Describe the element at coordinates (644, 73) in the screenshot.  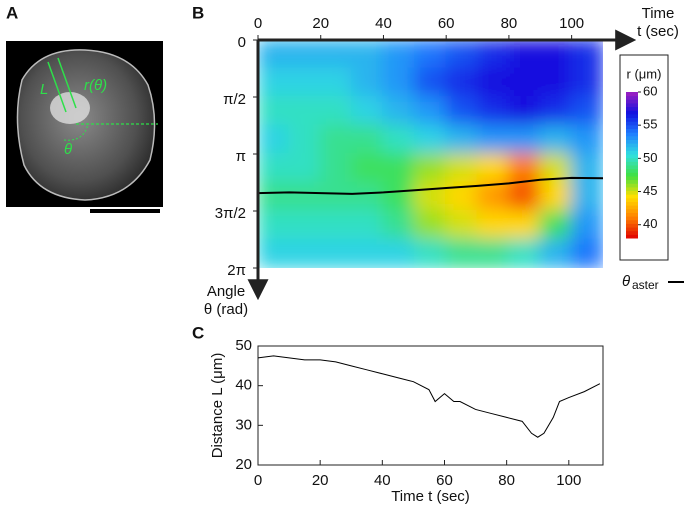
I see `colorbar-label: r (μm)` at that location.